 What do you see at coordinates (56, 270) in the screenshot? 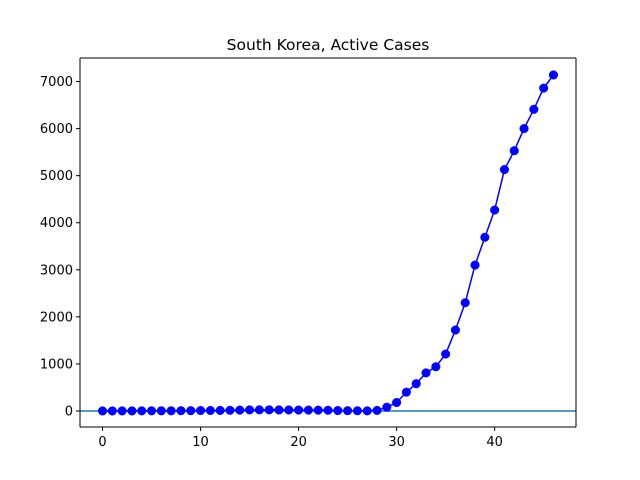
I see `y-tick-label: 3000` at bounding box center [56, 270].